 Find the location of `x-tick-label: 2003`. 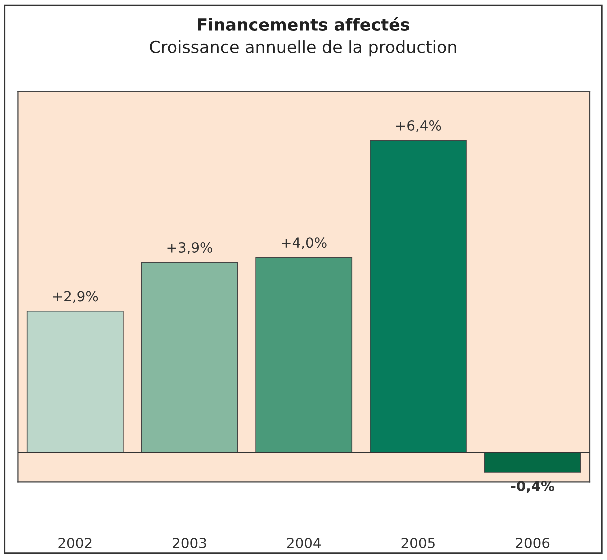

x-tick-label: 2003 is located at coordinates (189, 543).